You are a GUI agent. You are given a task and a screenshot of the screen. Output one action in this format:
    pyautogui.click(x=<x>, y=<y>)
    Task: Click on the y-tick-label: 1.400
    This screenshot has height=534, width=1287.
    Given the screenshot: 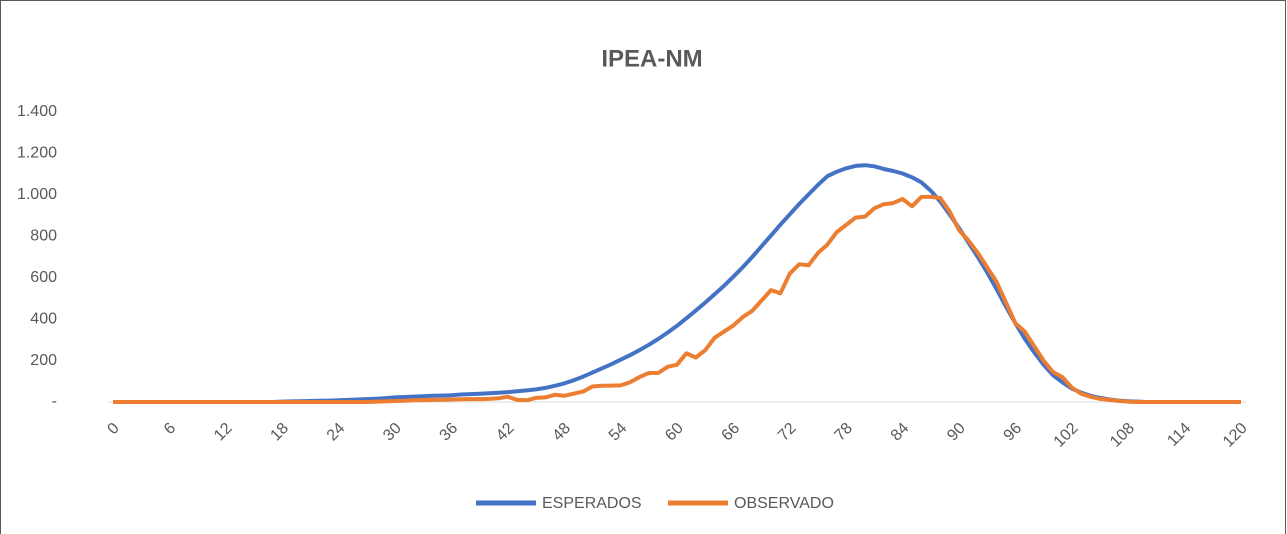 What is the action you would take?
    pyautogui.click(x=37, y=111)
    